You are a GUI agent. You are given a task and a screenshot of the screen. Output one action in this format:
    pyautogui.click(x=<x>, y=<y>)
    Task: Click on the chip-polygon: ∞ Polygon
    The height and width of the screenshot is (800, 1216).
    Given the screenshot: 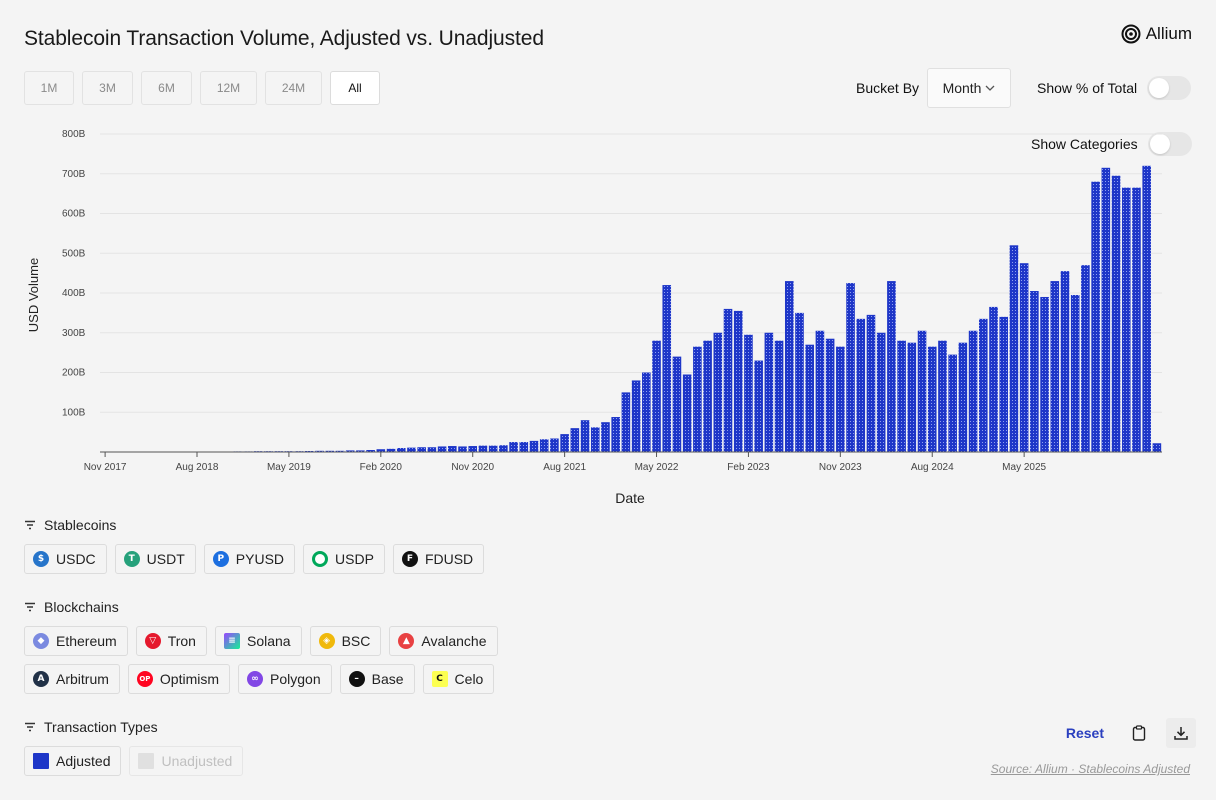 What is the action you would take?
    pyautogui.click(x=285, y=679)
    